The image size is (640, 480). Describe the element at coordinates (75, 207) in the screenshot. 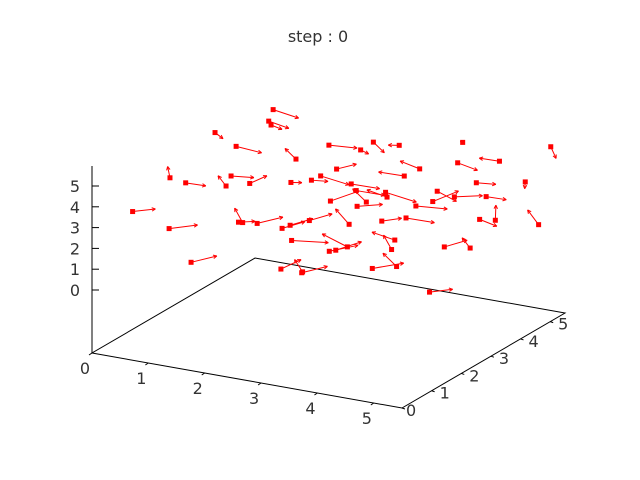

I see `z-tick-label: 4` at that location.